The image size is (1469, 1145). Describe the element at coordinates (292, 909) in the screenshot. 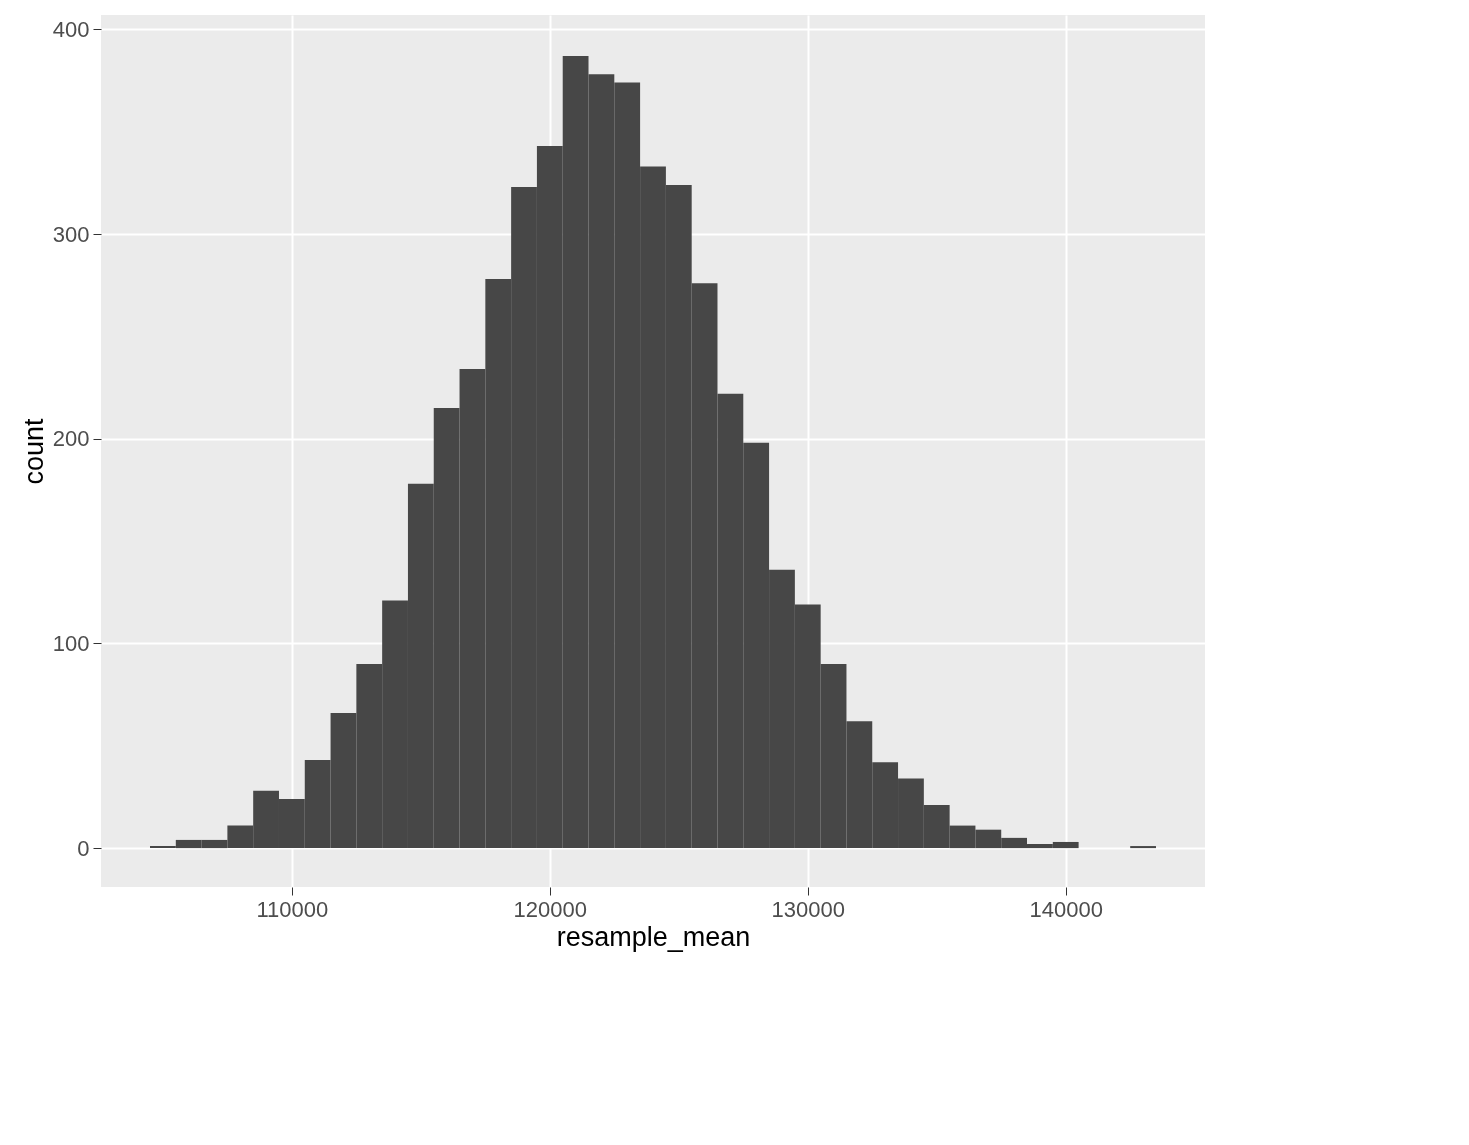

I see `x-tick-label: 110000` at that location.